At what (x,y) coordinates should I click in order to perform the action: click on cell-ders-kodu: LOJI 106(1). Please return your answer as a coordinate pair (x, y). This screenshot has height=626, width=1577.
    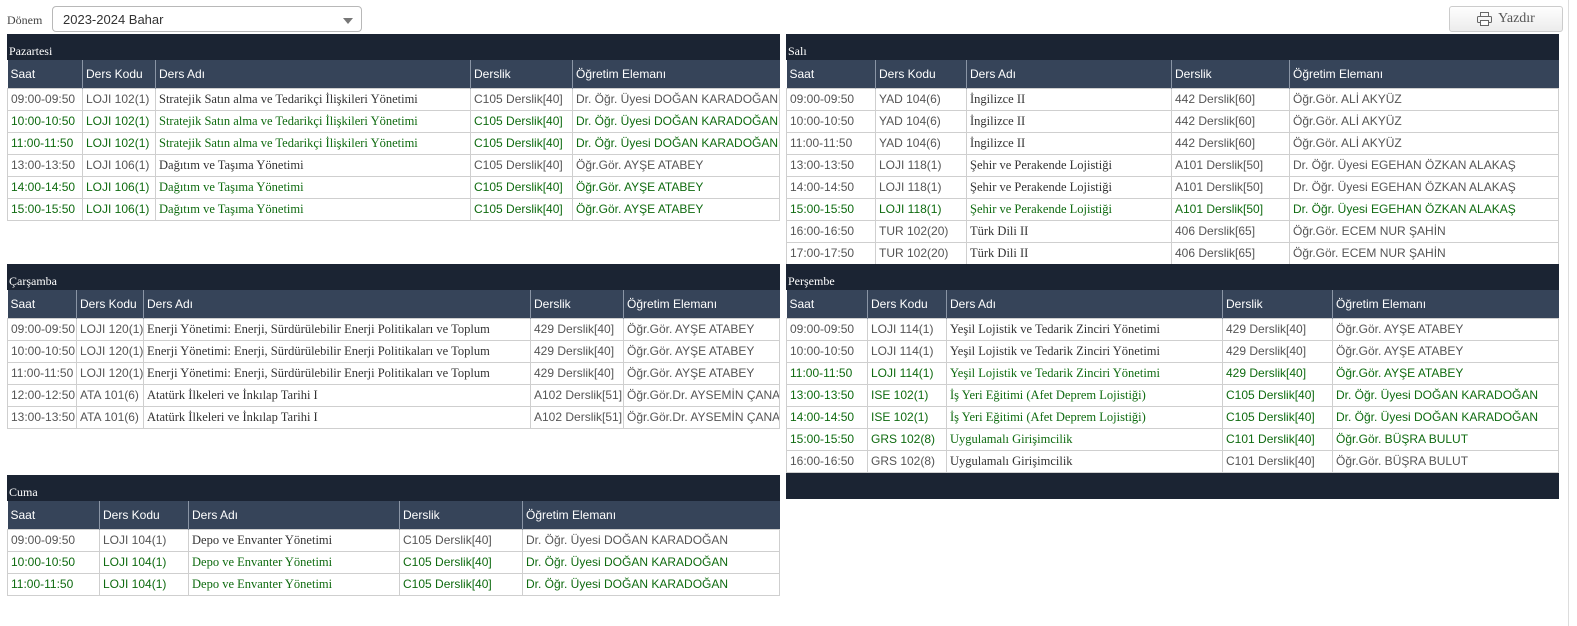
    Looking at the image, I should click on (119, 165).